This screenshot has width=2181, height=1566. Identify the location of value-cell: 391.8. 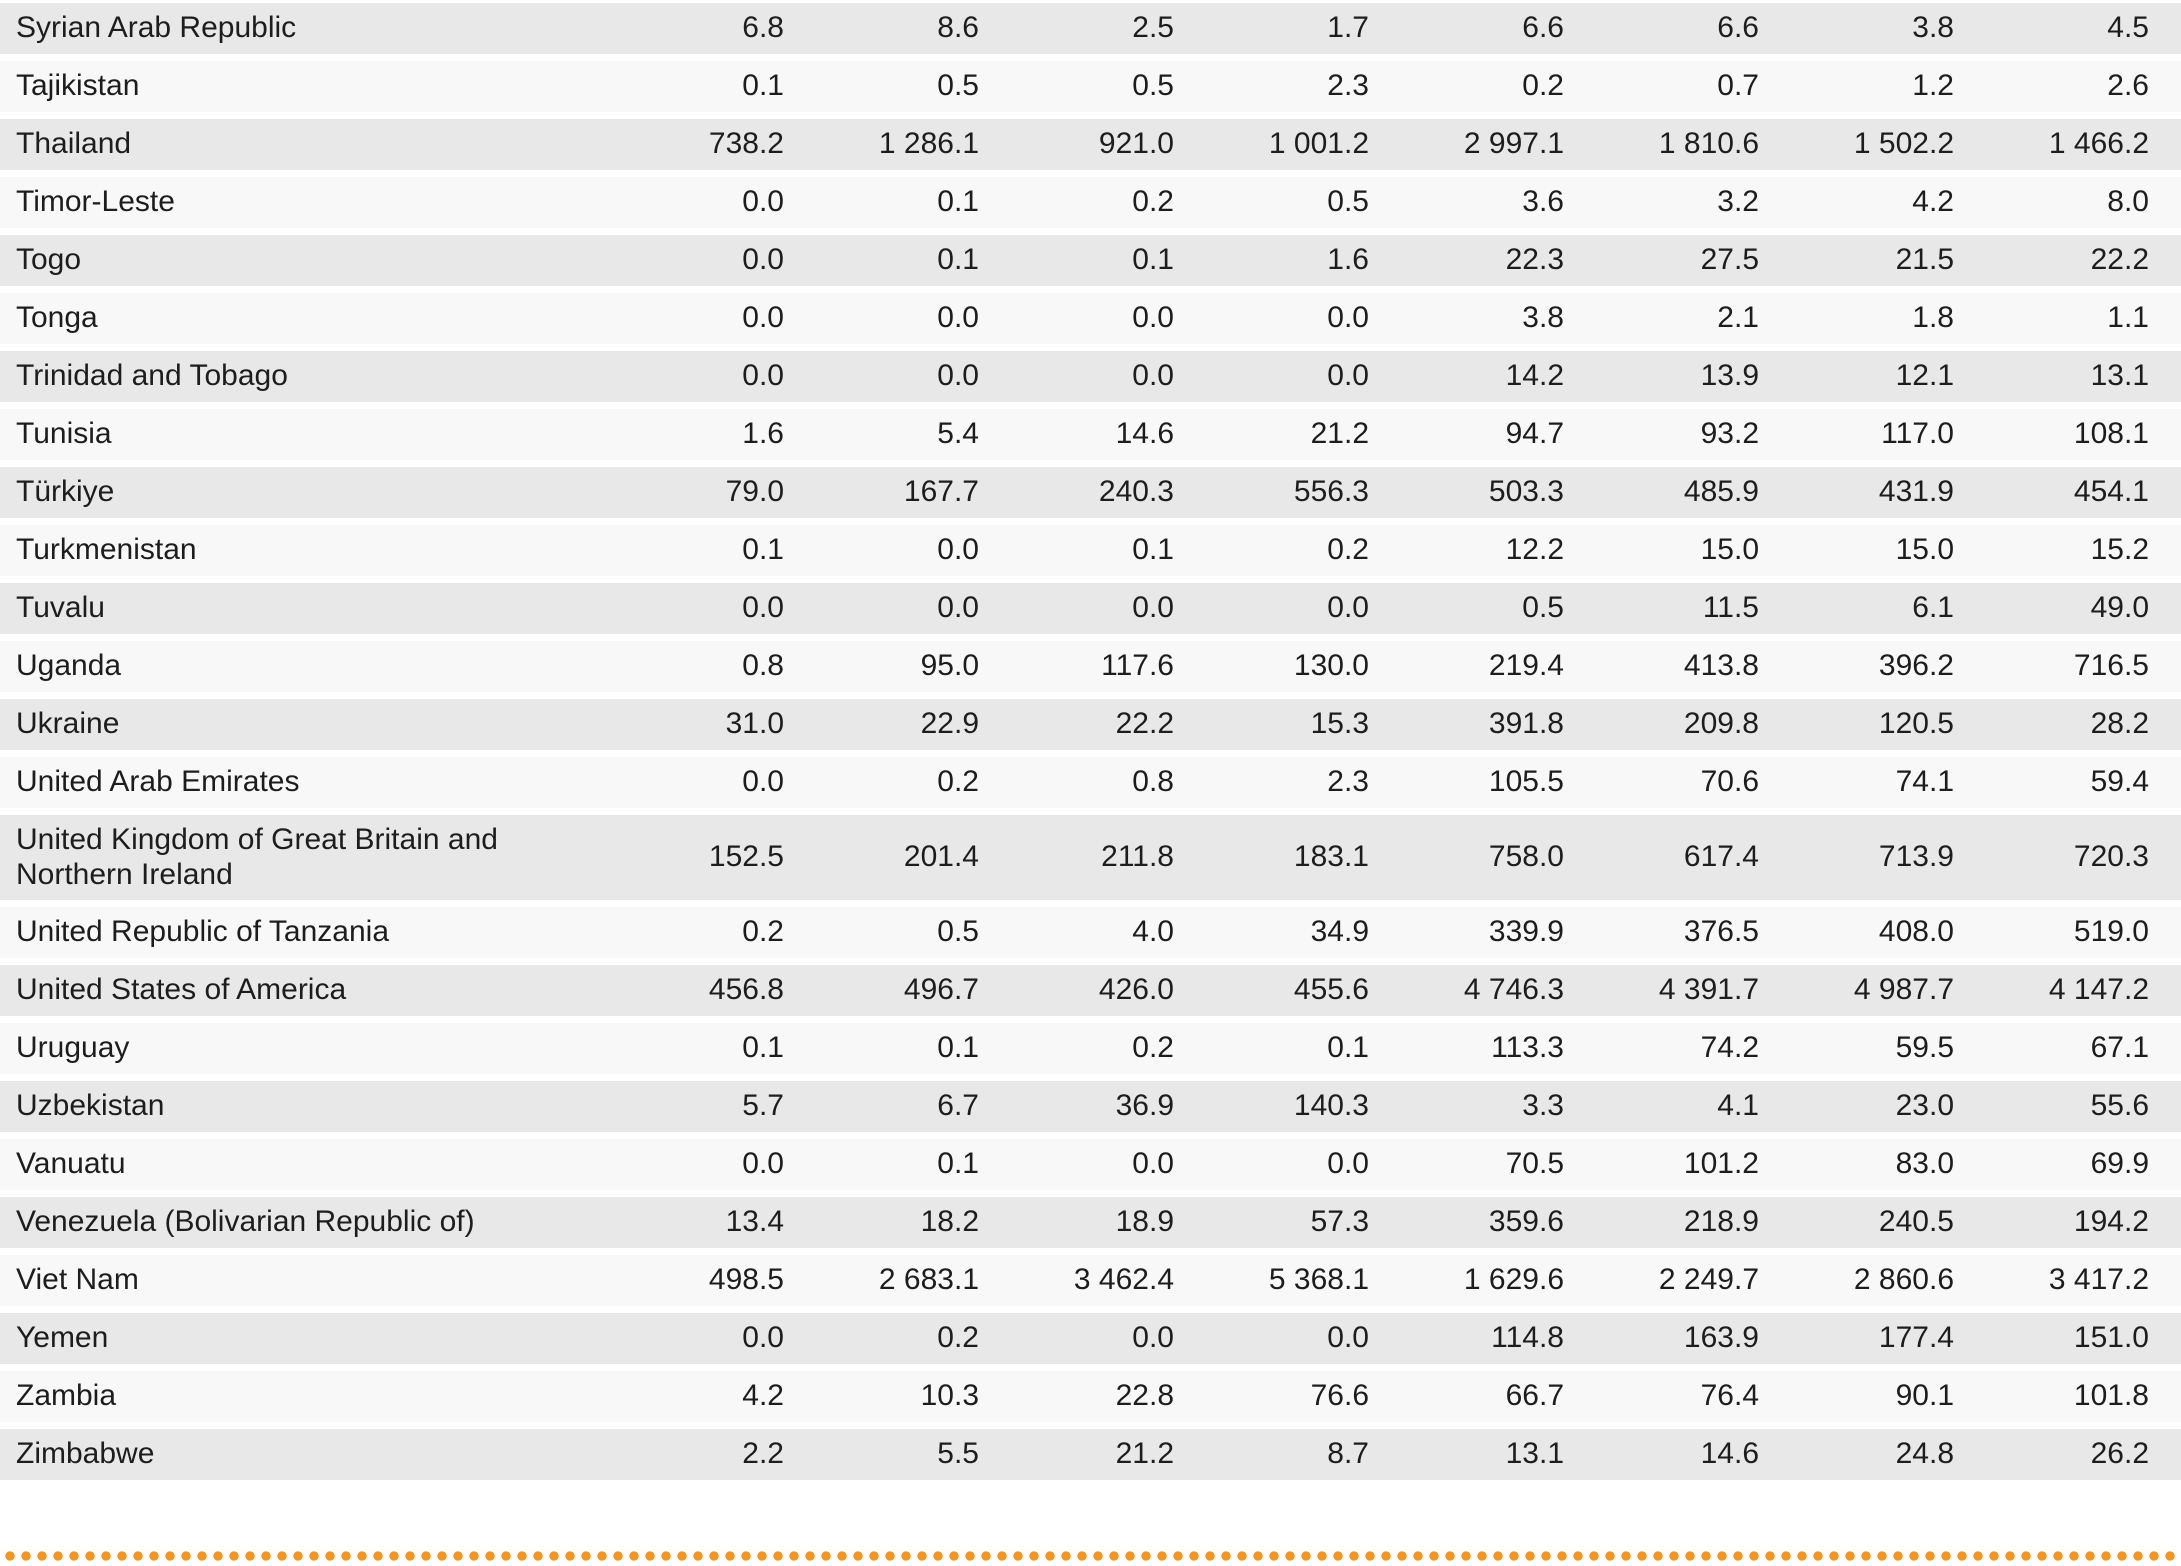
(1526, 724).